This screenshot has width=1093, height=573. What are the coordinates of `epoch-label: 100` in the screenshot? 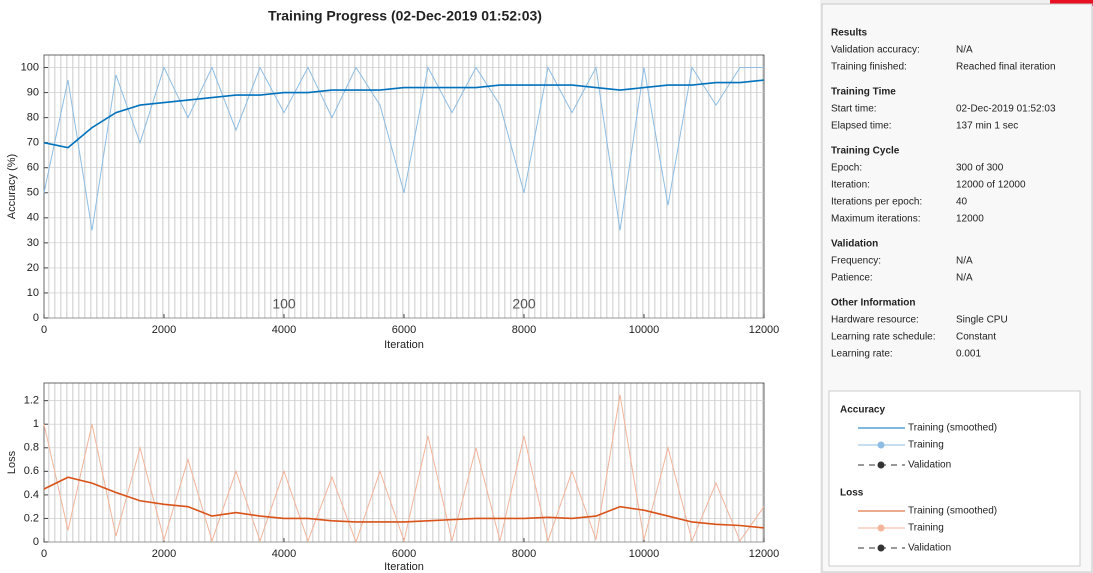 It's located at (284, 304).